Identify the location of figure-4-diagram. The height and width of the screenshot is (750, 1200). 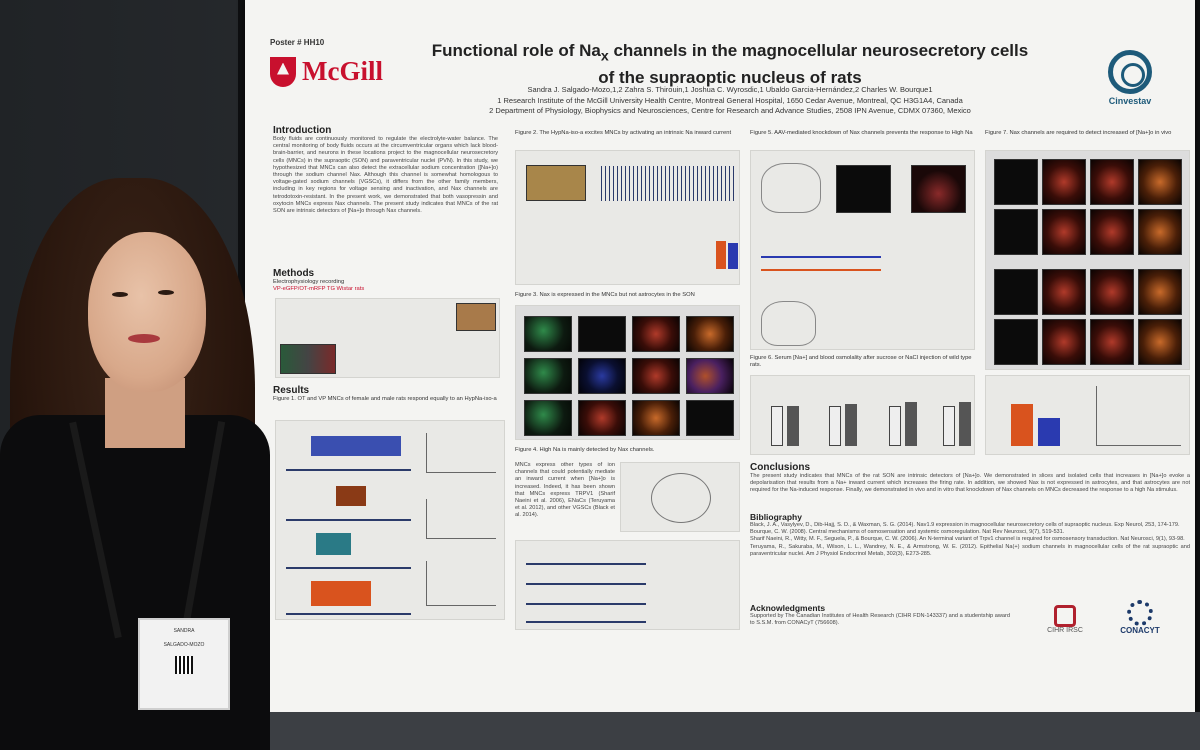
(680, 497).